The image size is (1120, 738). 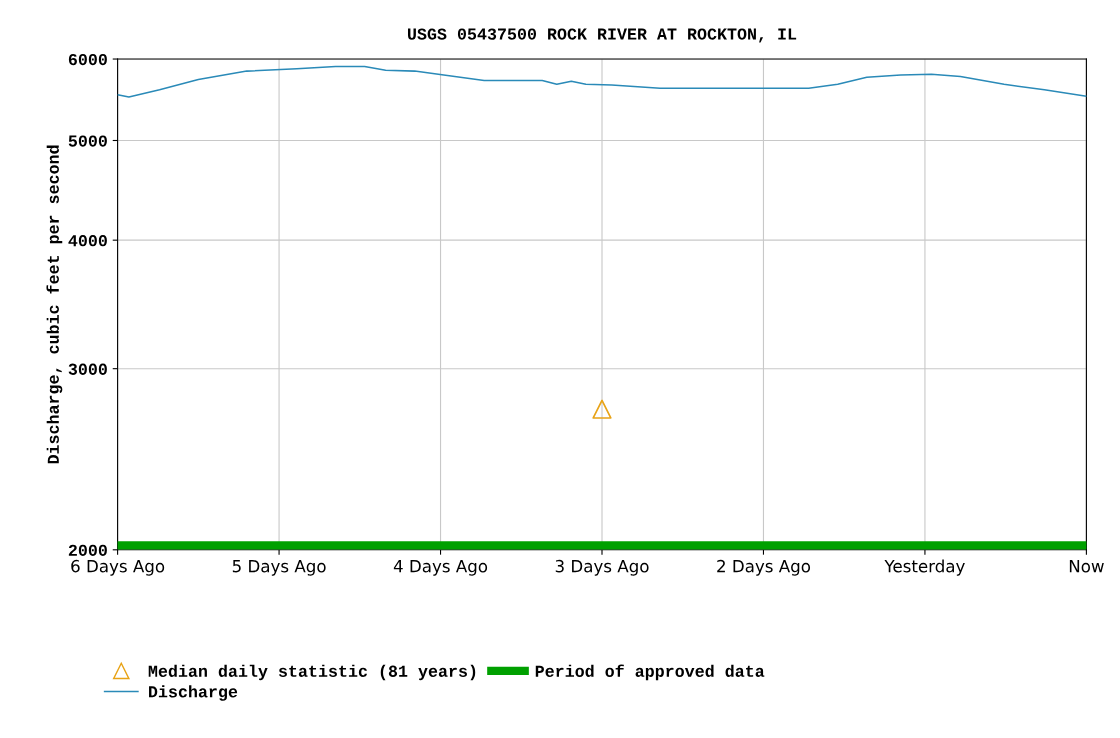 What do you see at coordinates (312, 672) in the screenshot?
I see `legend-label: Median daily statistic (81 years)` at bounding box center [312, 672].